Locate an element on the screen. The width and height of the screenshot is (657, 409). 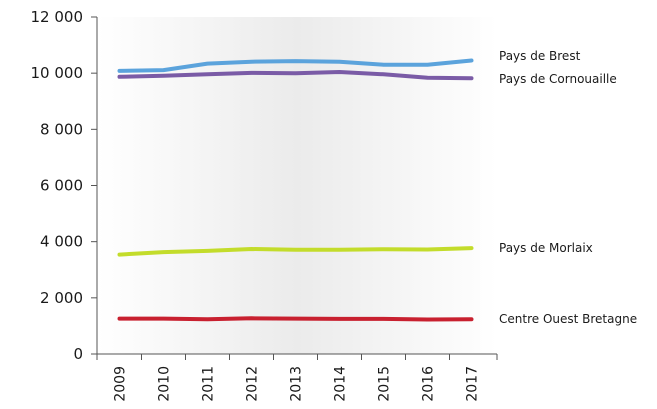
x-axis-ticks: 2009 2010 2011 2012 2013 2014 2015 2016 2017 is located at coordinates (297, 378).